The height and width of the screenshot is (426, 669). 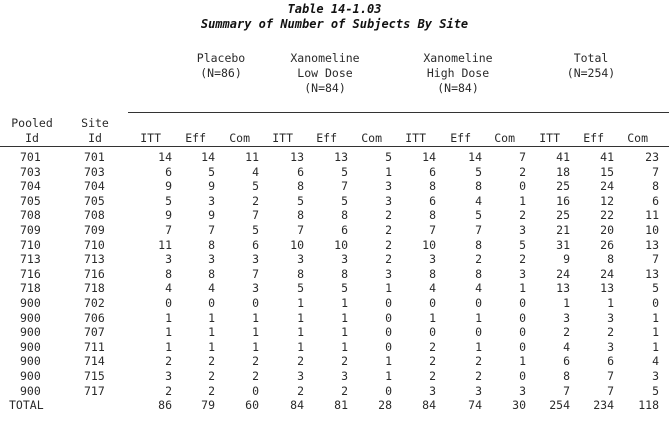 What do you see at coordinates (648, 405) in the screenshot?
I see `count-cell: 118` at bounding box center [648, 405].